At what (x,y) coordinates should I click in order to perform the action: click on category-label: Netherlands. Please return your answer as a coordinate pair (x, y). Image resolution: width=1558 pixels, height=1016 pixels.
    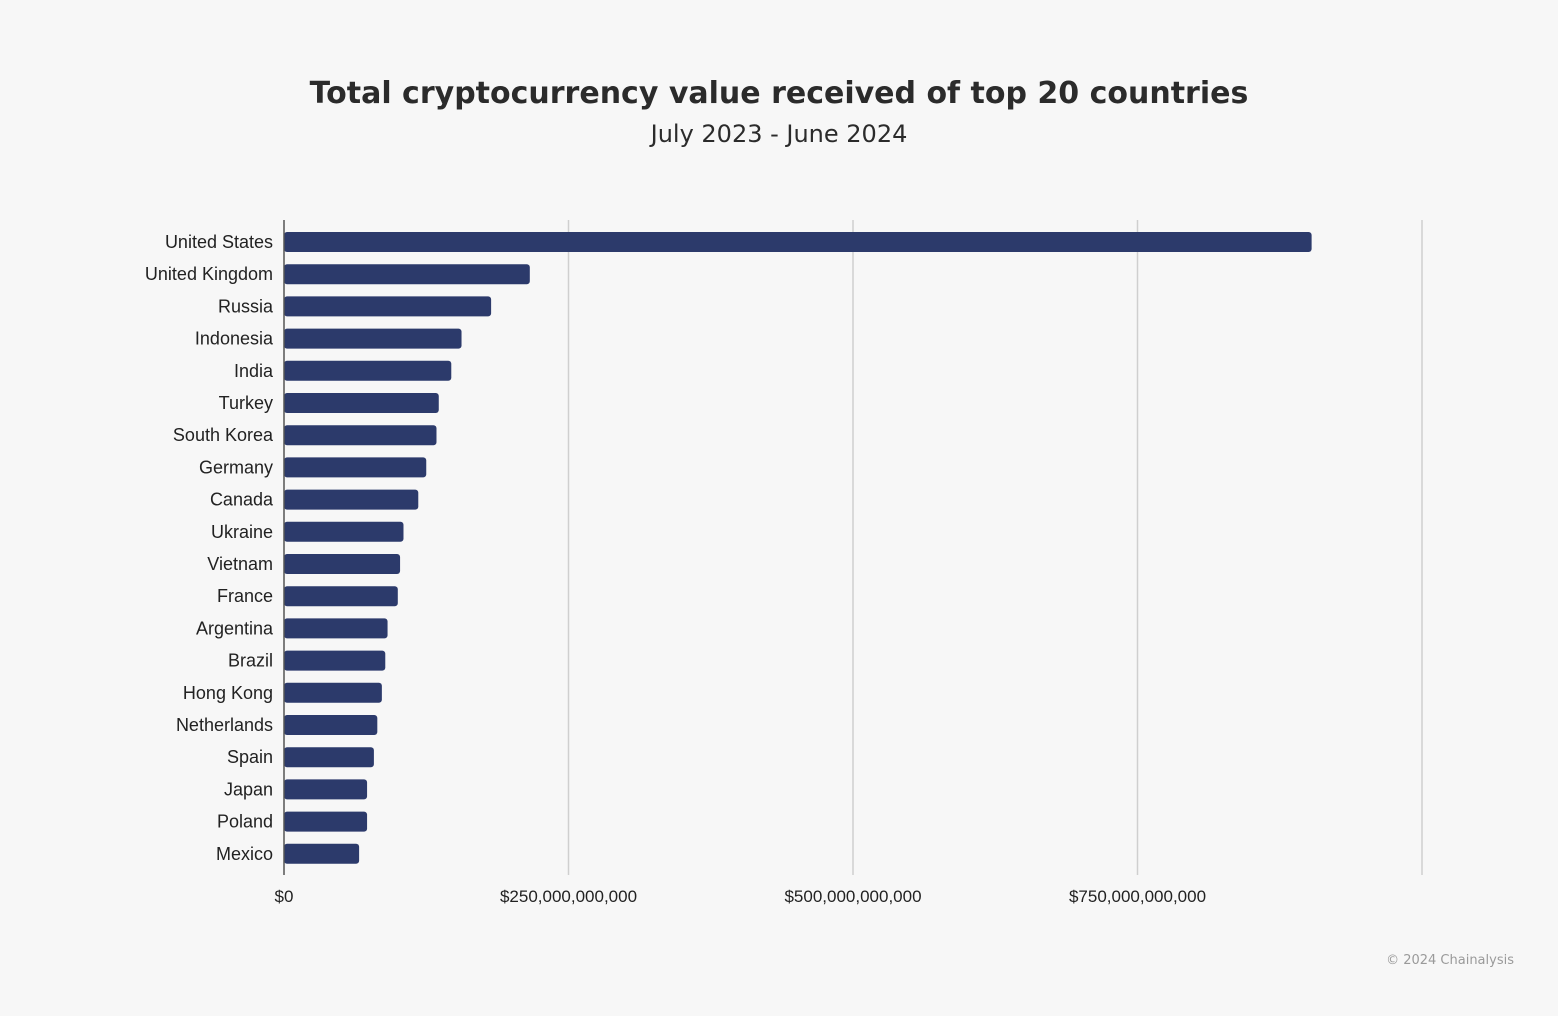
    Looking at the image, I should click on (224, 725).